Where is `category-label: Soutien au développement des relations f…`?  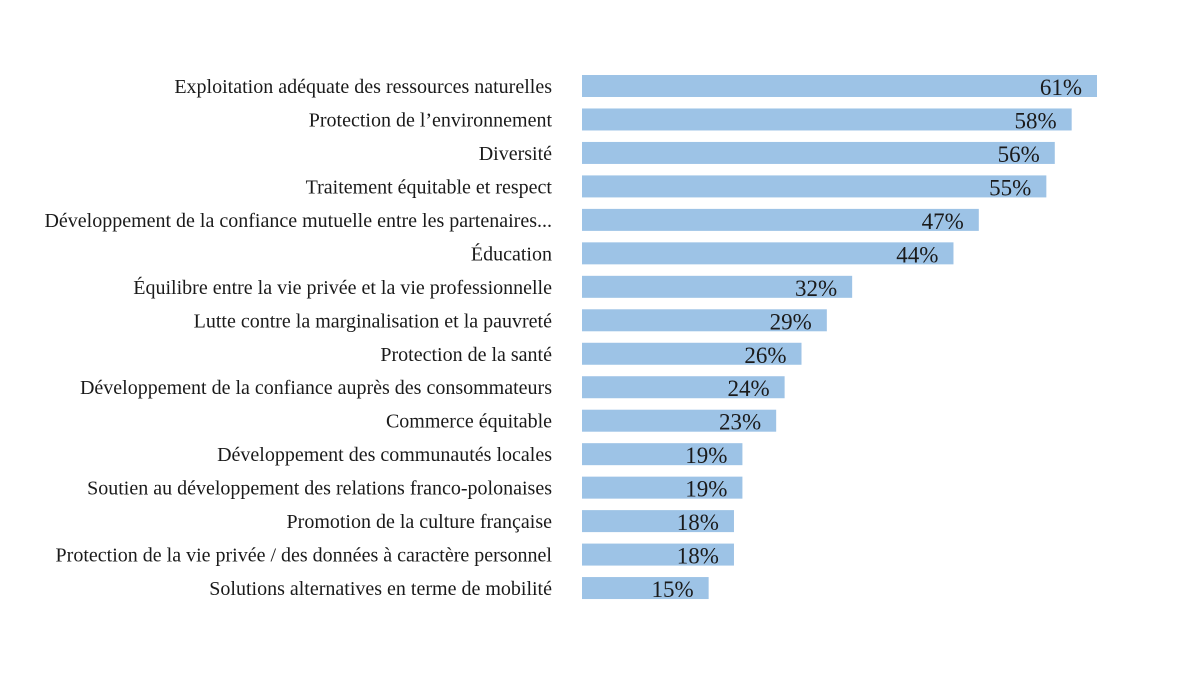
category-label: Soutien au développement des relations f… is located at coordinates (319, 489).